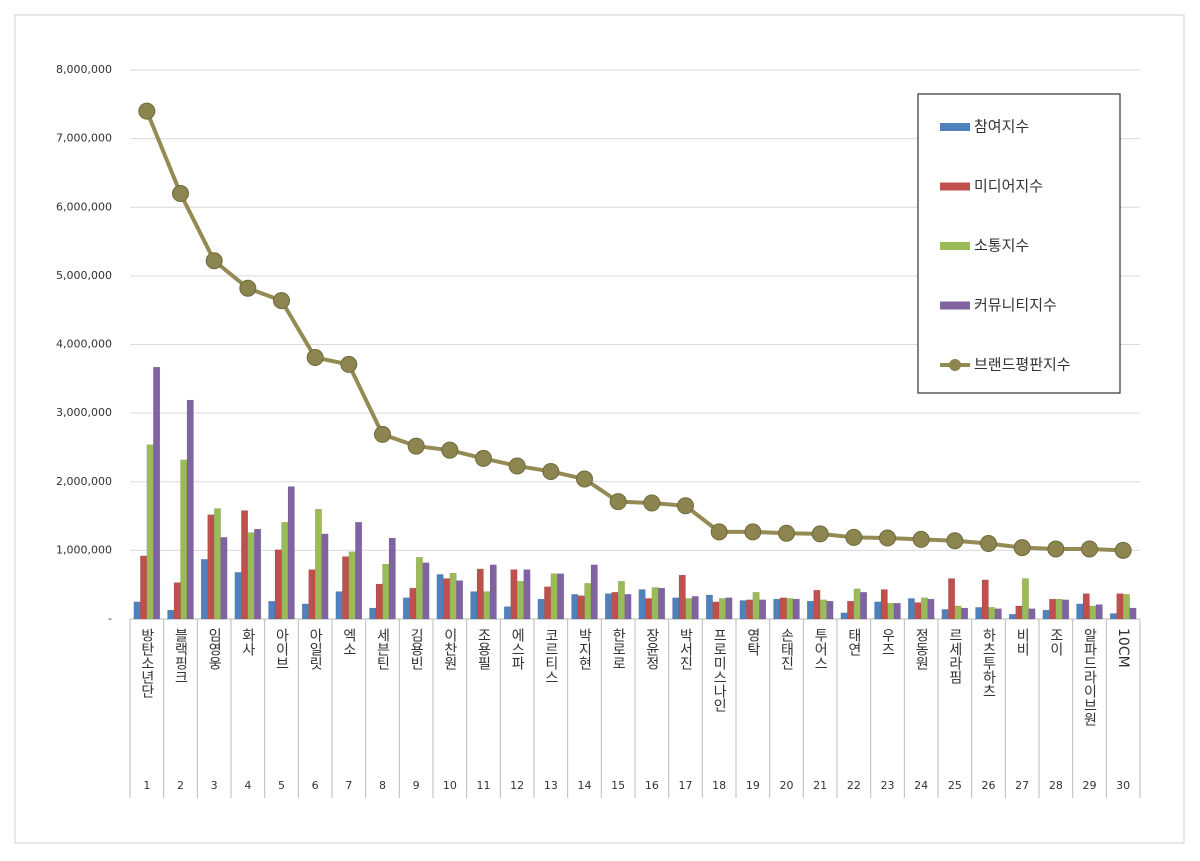 The image size is (1200, 861). Describe the element at coordinates (921, 649) in the screenshot. I see `category-label: 정동원` at that location.